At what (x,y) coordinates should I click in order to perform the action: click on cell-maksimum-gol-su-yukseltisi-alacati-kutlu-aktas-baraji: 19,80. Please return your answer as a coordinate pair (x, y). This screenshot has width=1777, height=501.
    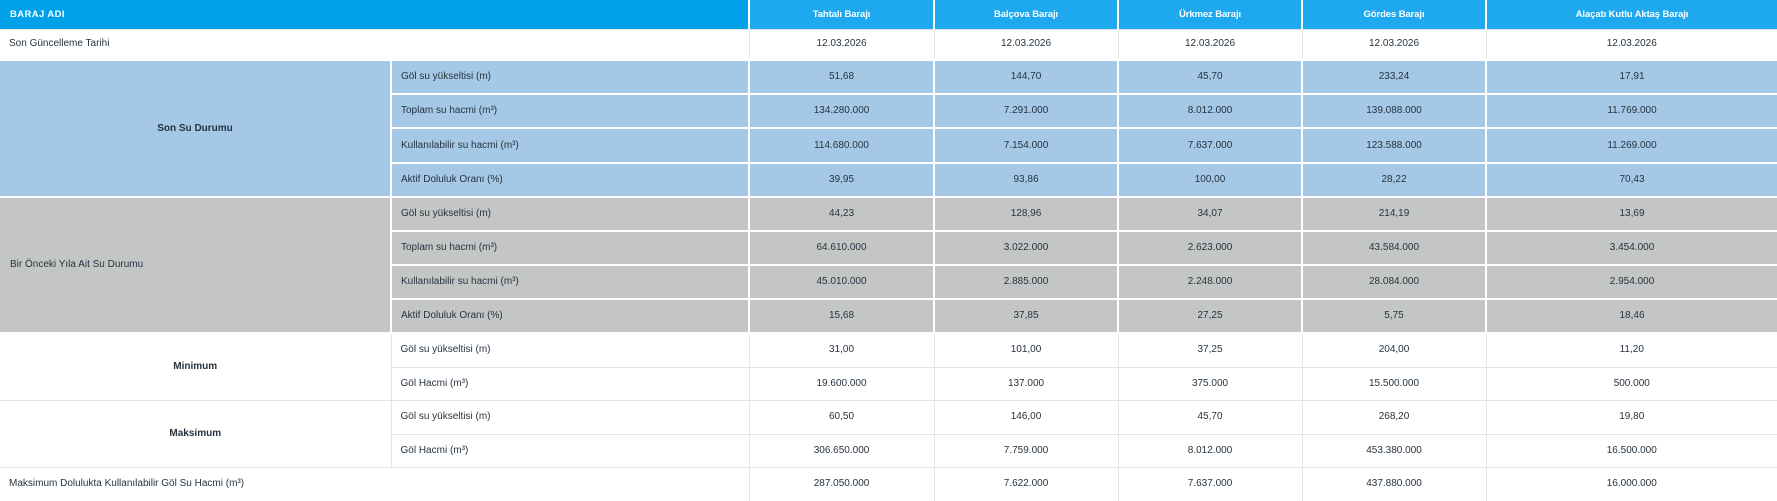
    Looking at the image, I should click on (1631, 417).